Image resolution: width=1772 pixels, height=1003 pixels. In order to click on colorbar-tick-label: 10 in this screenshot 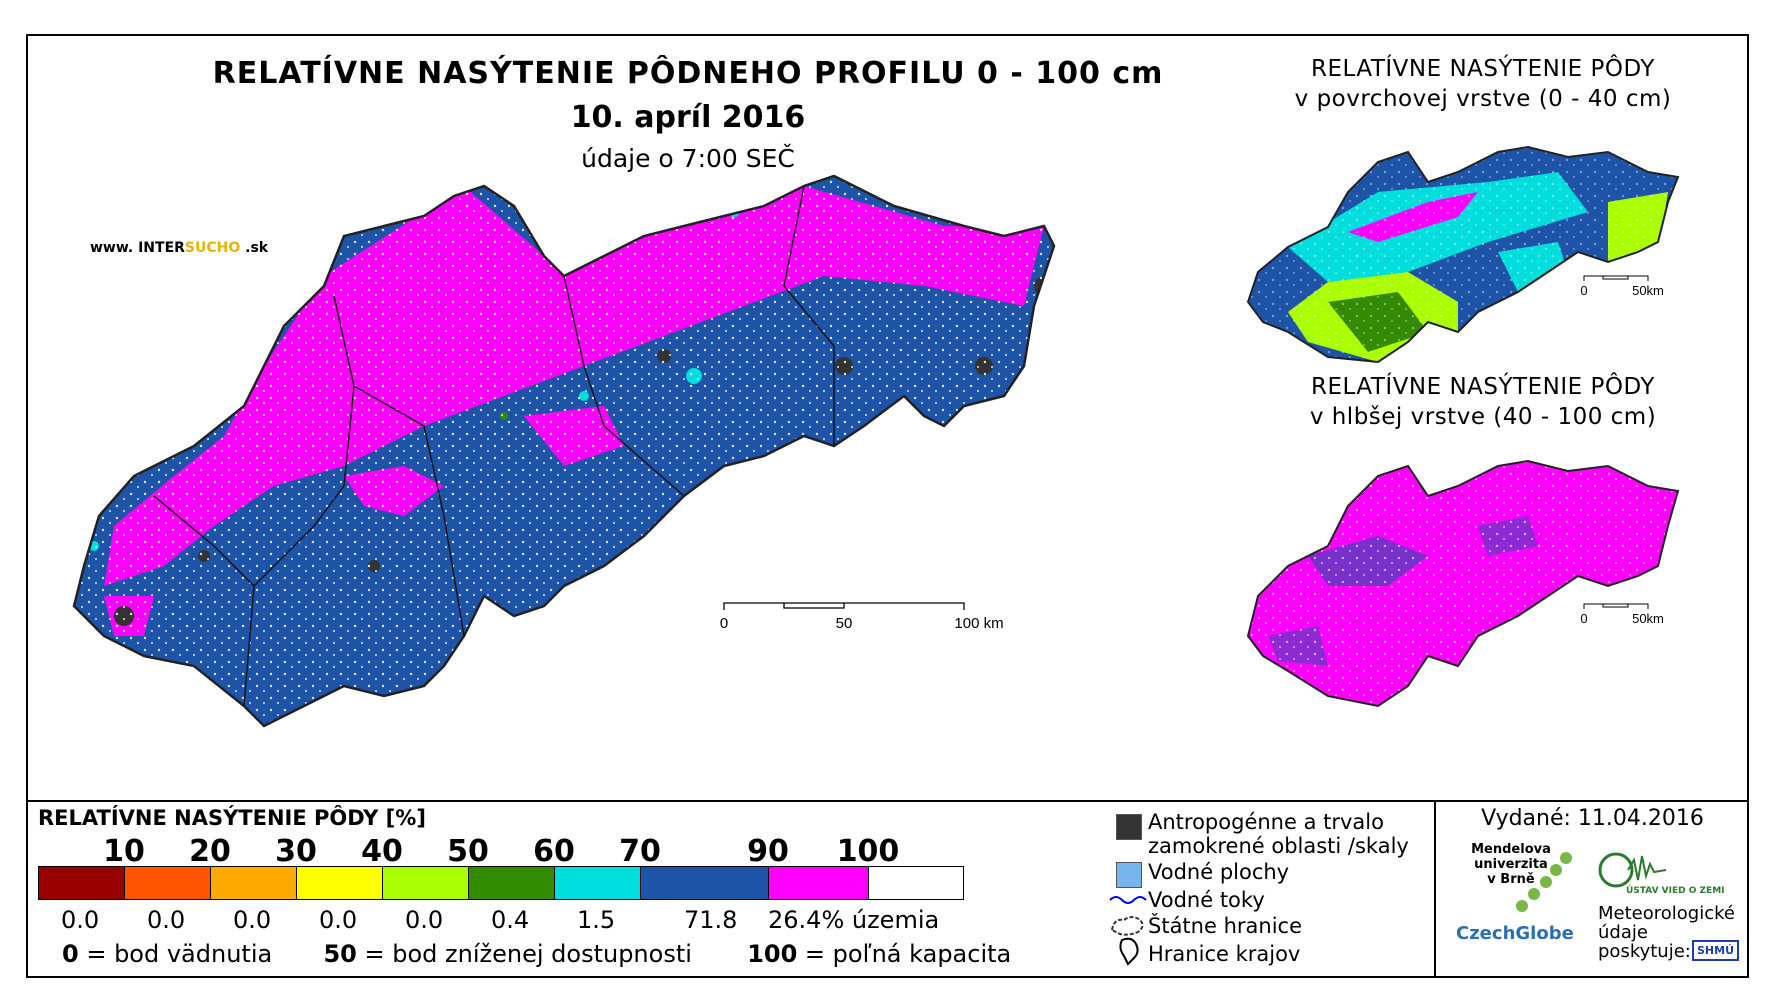, I will do `click(124, 851)`.